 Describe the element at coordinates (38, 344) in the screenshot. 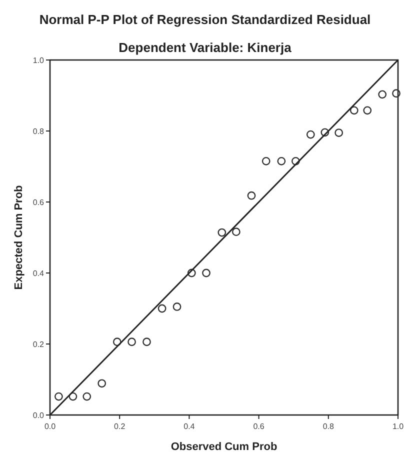

I see `y-tick-label: 0.2` at that location.